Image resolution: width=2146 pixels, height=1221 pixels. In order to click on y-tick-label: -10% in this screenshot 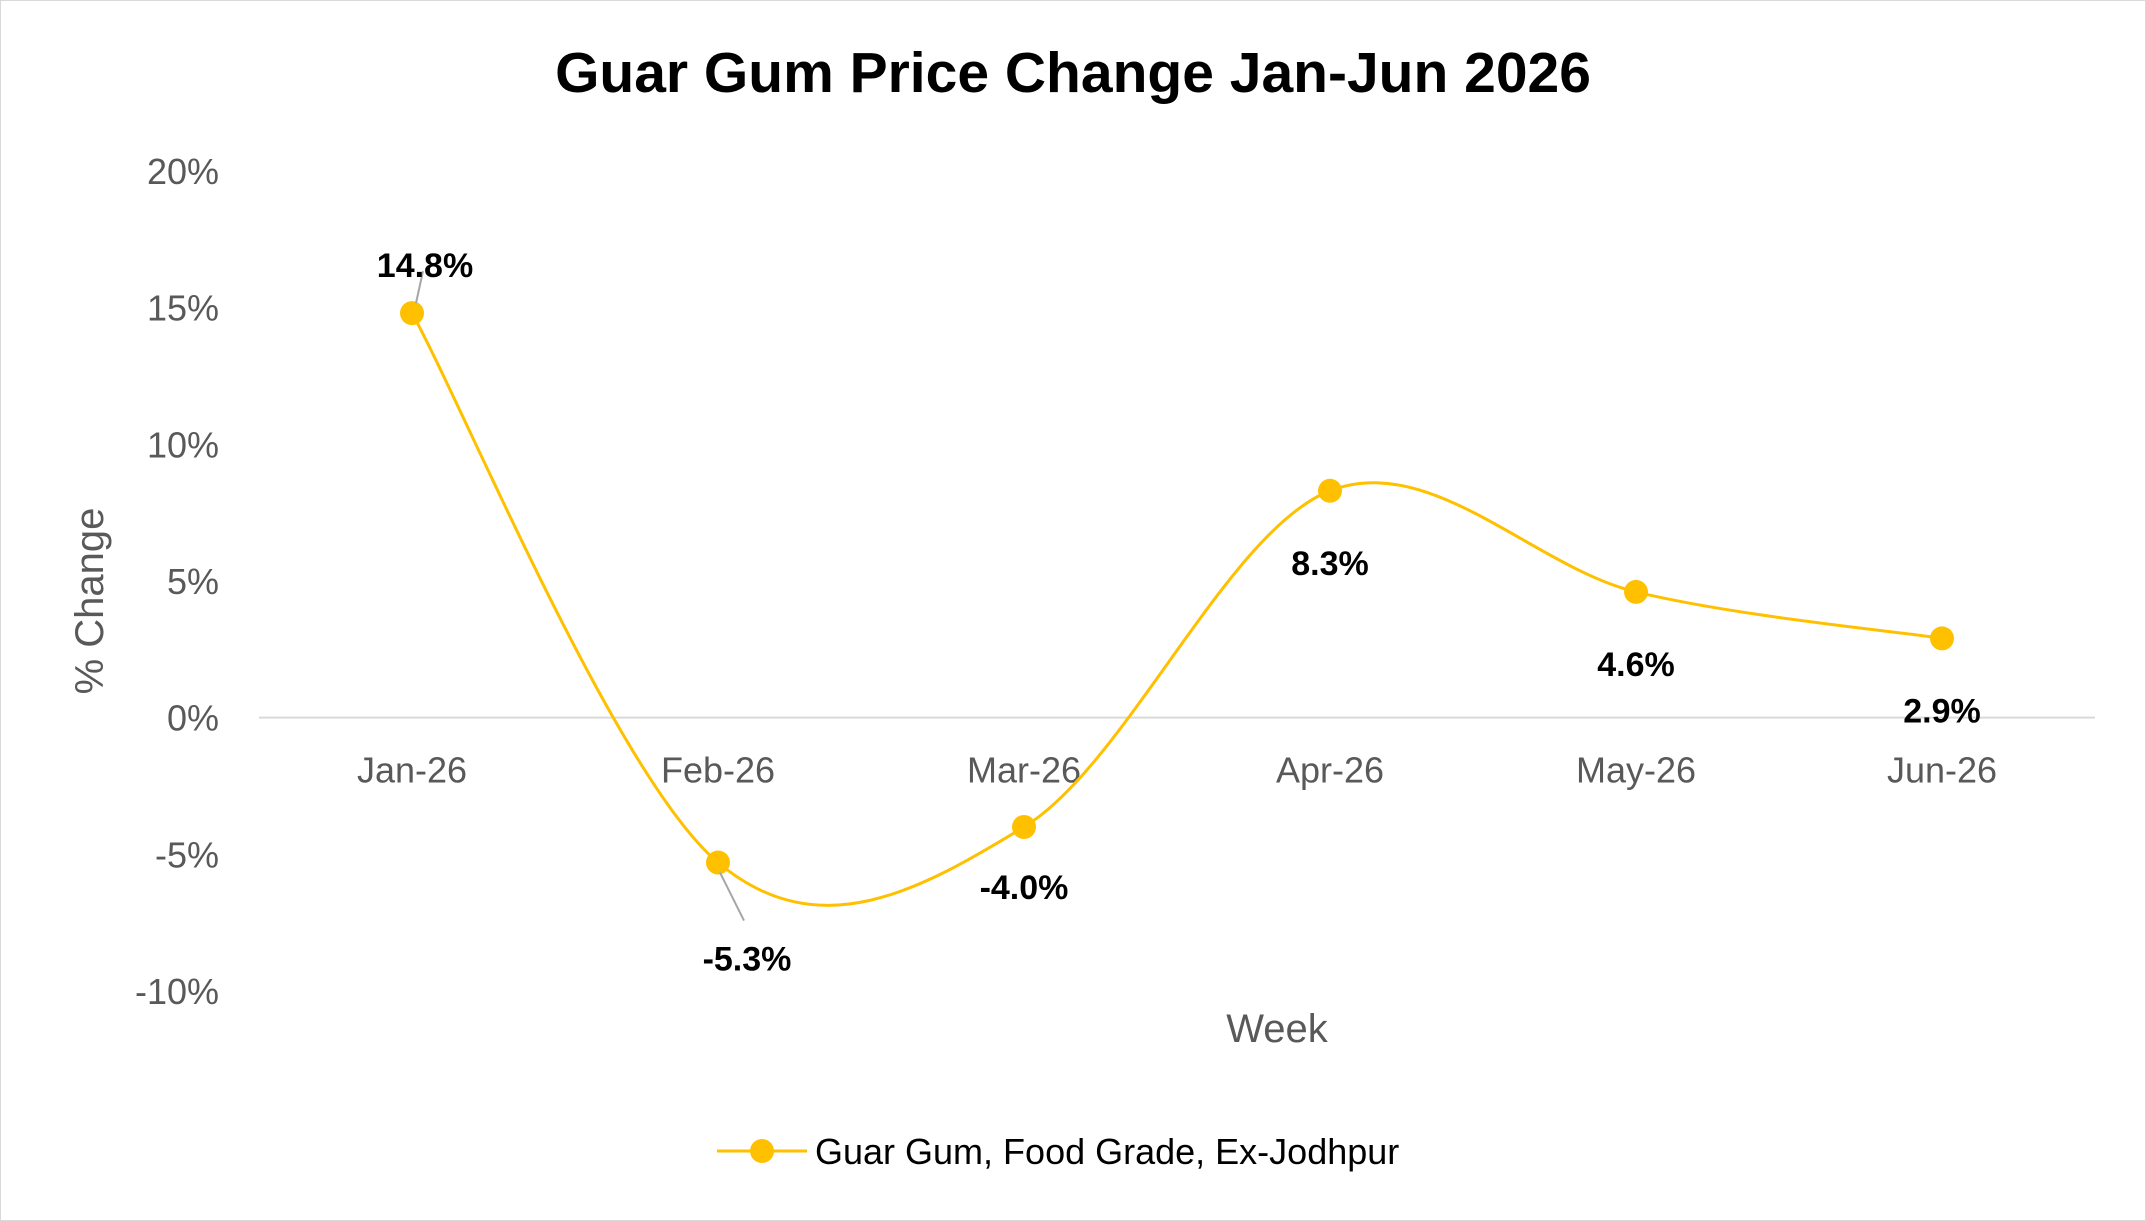, I will do `click(177, 991)`.